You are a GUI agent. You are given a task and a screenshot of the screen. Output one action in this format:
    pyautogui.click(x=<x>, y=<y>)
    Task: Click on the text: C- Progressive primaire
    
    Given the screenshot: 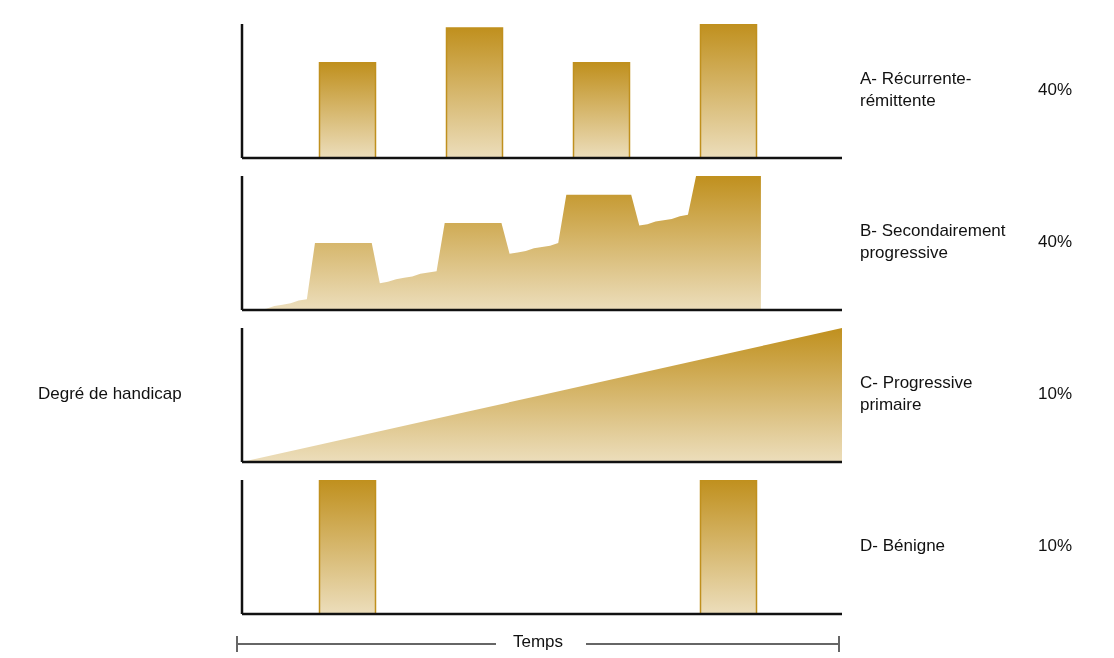 What is the action you would take?
    pyautogui.click(x=917, y=393)
    